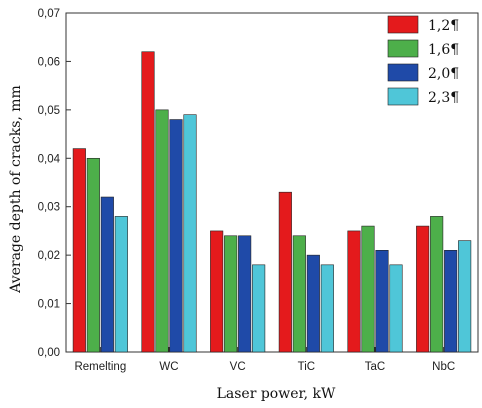 The image size is (482, 408). Describe the element at coordinates (49, 353) in the screenshot. I see `y-tick-label: 0,00` at that location.